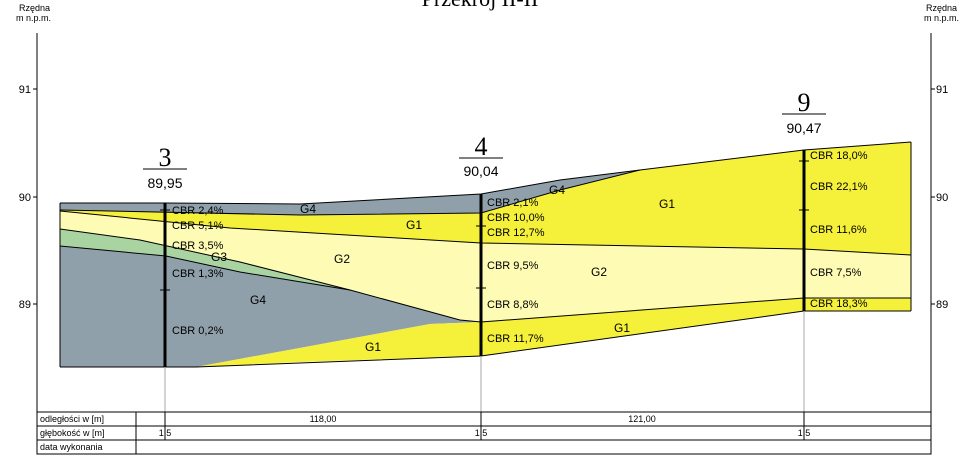 The height and width of the screenshot is (461, 971). What do you see at coordinates (942, 305) in the screenshot?
I see `tick-89-right: 89` at bounding box center [942, 305].